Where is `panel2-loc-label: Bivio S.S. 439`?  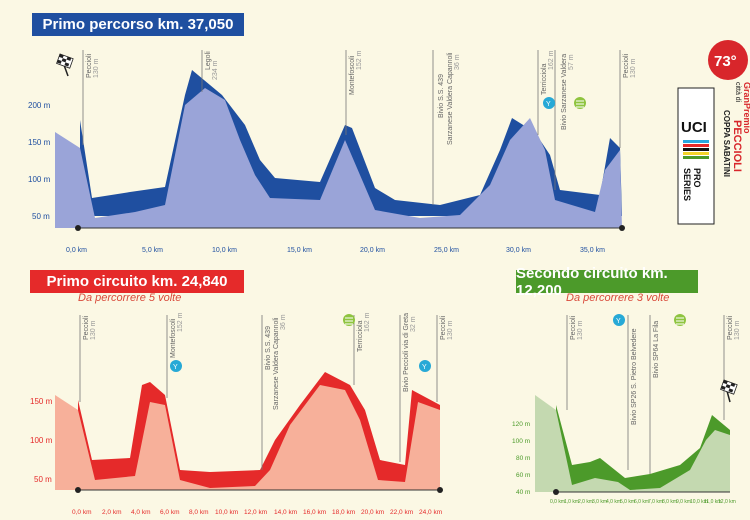 panel2-loc-label: Bivio S.S. 439 is located at coordinates (268, 348).